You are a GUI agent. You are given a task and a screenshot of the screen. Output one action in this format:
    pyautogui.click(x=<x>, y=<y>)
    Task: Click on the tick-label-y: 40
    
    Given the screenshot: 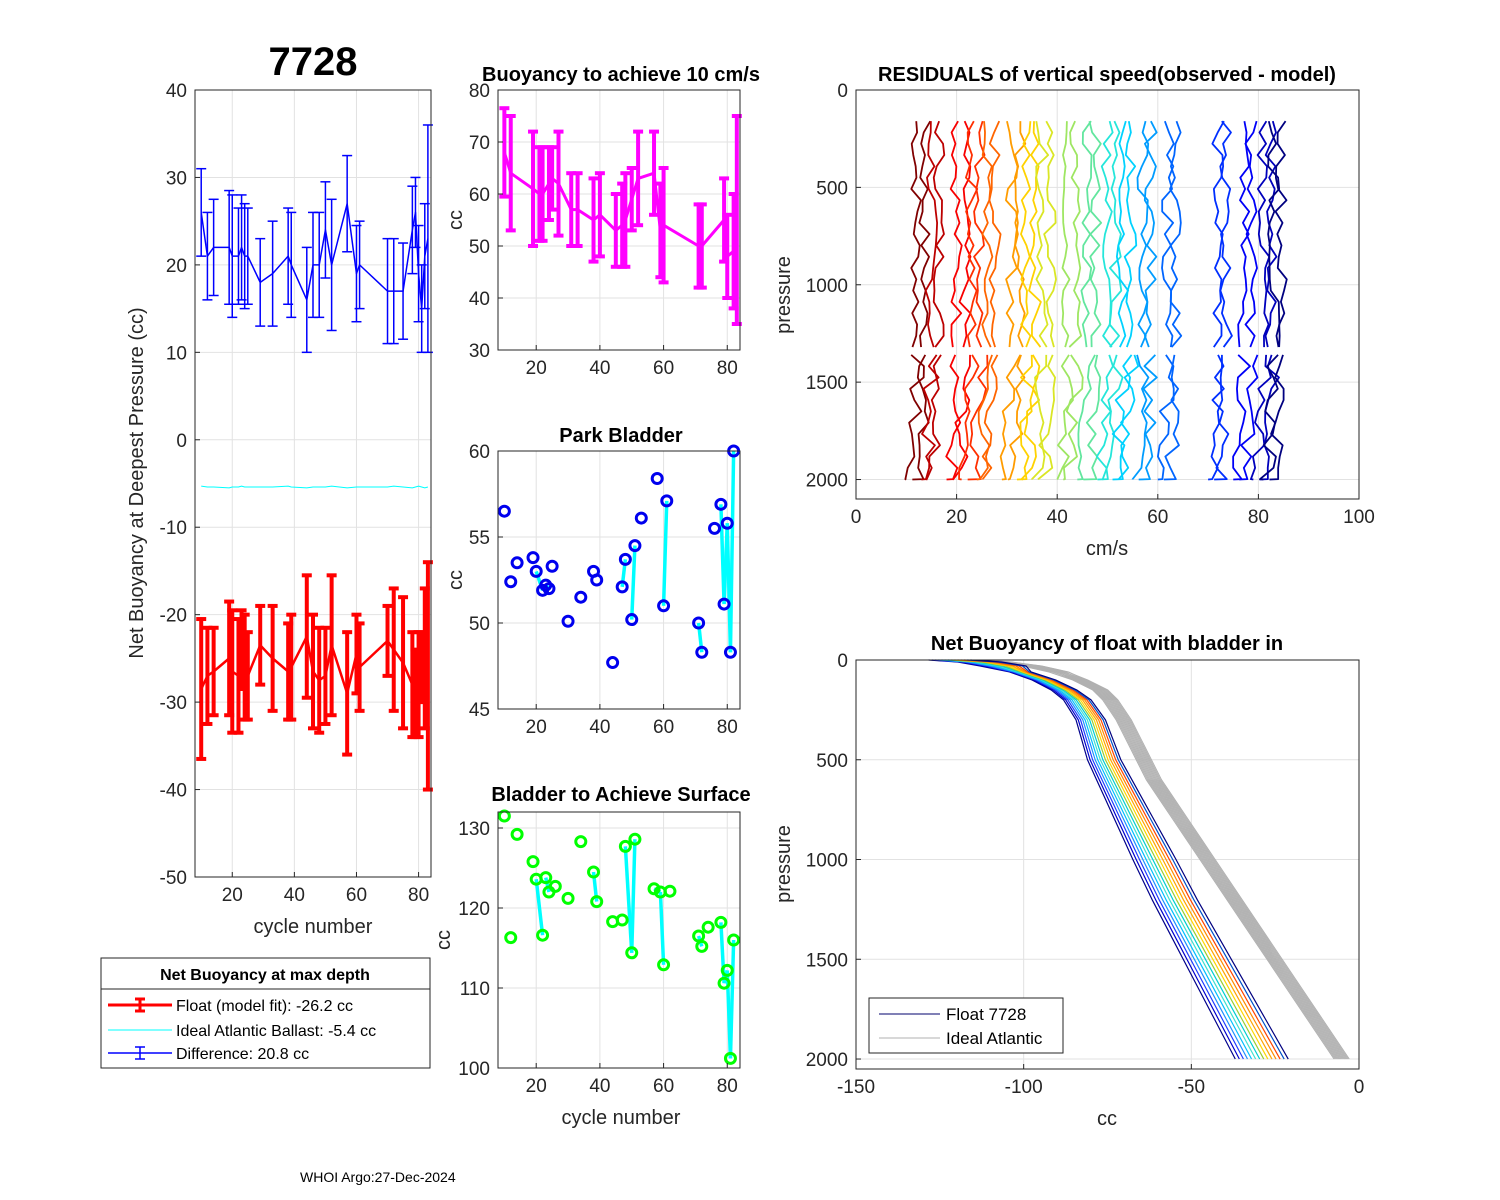 What is the action you would take?
    pyautogui.click(x=176, y=91)
    